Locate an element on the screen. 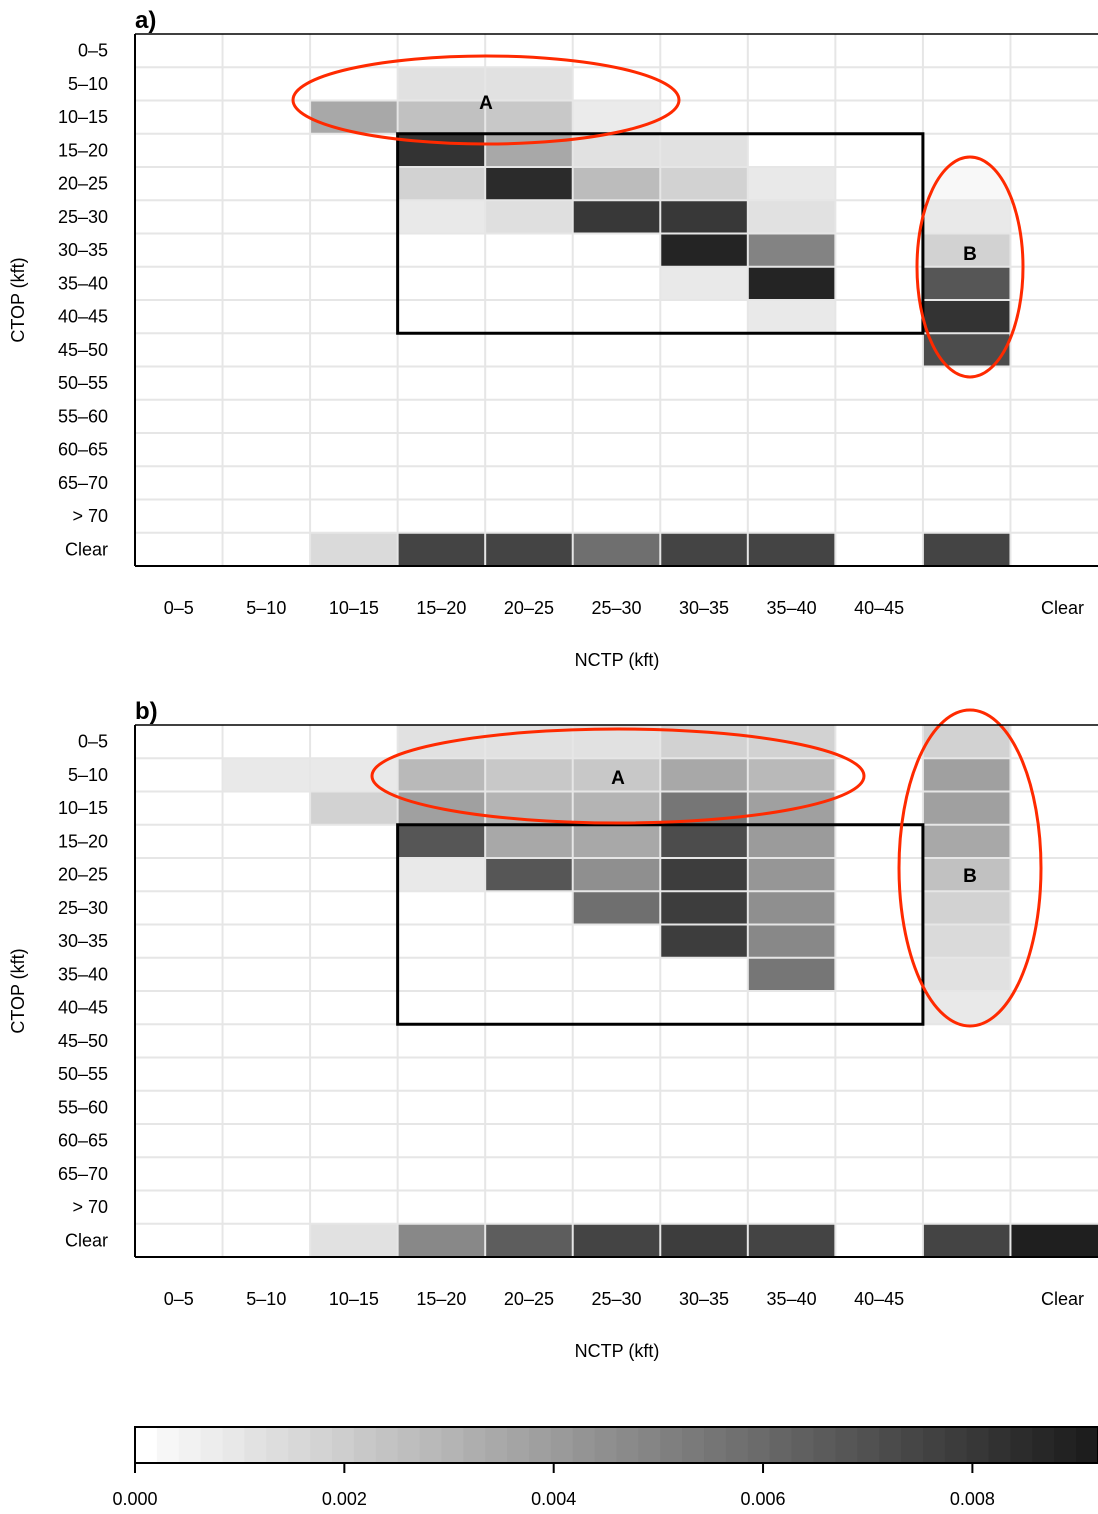 The image size is (1098, 1514). cell-a-30-35-col10 is located at coordinates (966, 250).